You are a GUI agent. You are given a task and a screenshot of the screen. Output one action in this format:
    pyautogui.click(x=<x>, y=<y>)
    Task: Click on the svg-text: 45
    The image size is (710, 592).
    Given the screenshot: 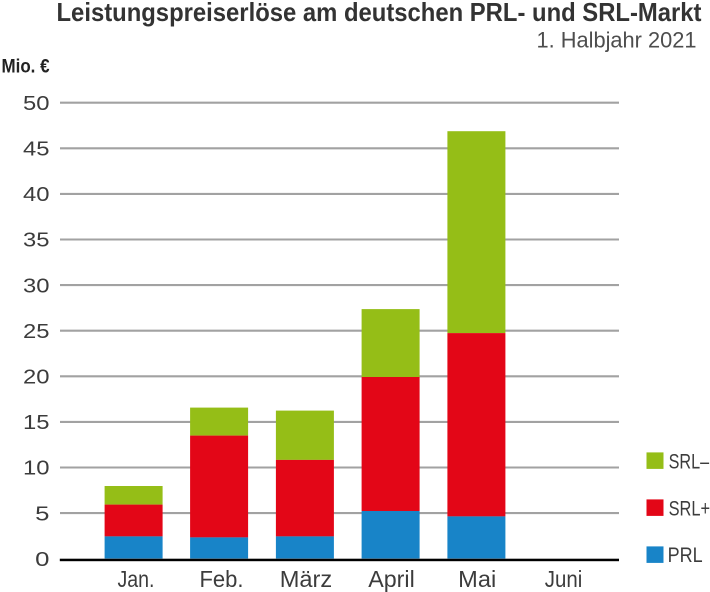 What is the action you would take?
    pyautogui.click(x=36, y=150)
    